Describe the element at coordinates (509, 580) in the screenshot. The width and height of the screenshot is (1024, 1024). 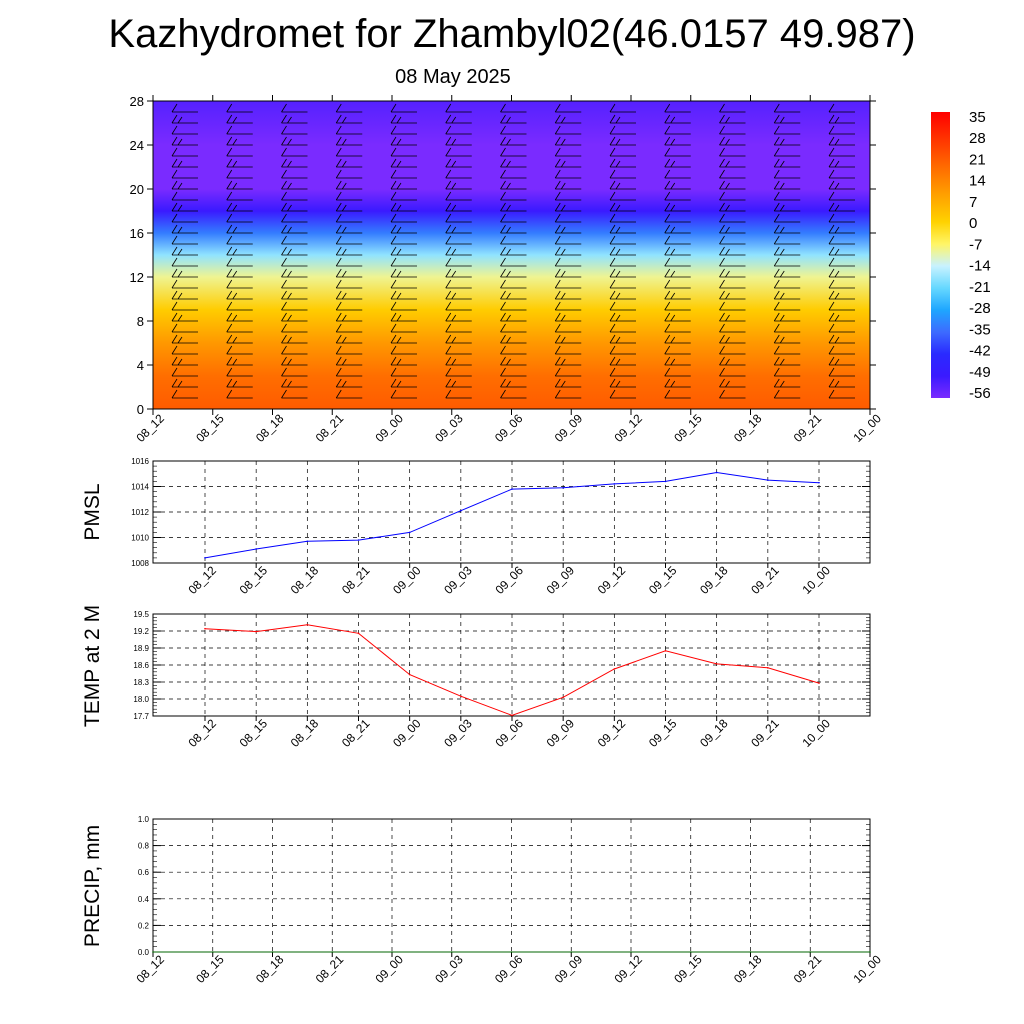
I see `x-tick-label: 09_06` at that location.